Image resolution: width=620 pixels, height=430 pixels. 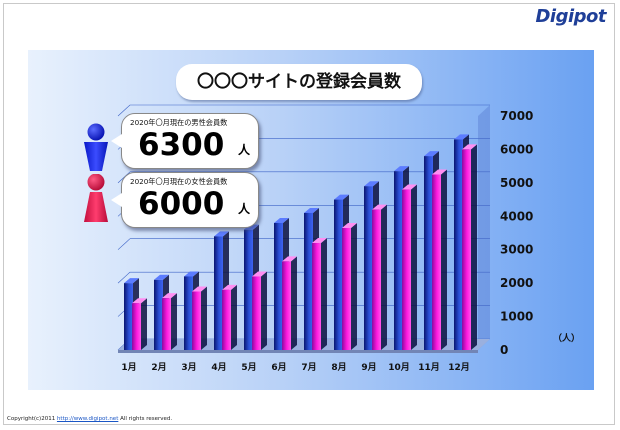 What do you see at coordinates (139, 301) in the screenshot?
I see `bar-series2-1-top` at bounding box center [139, 301].